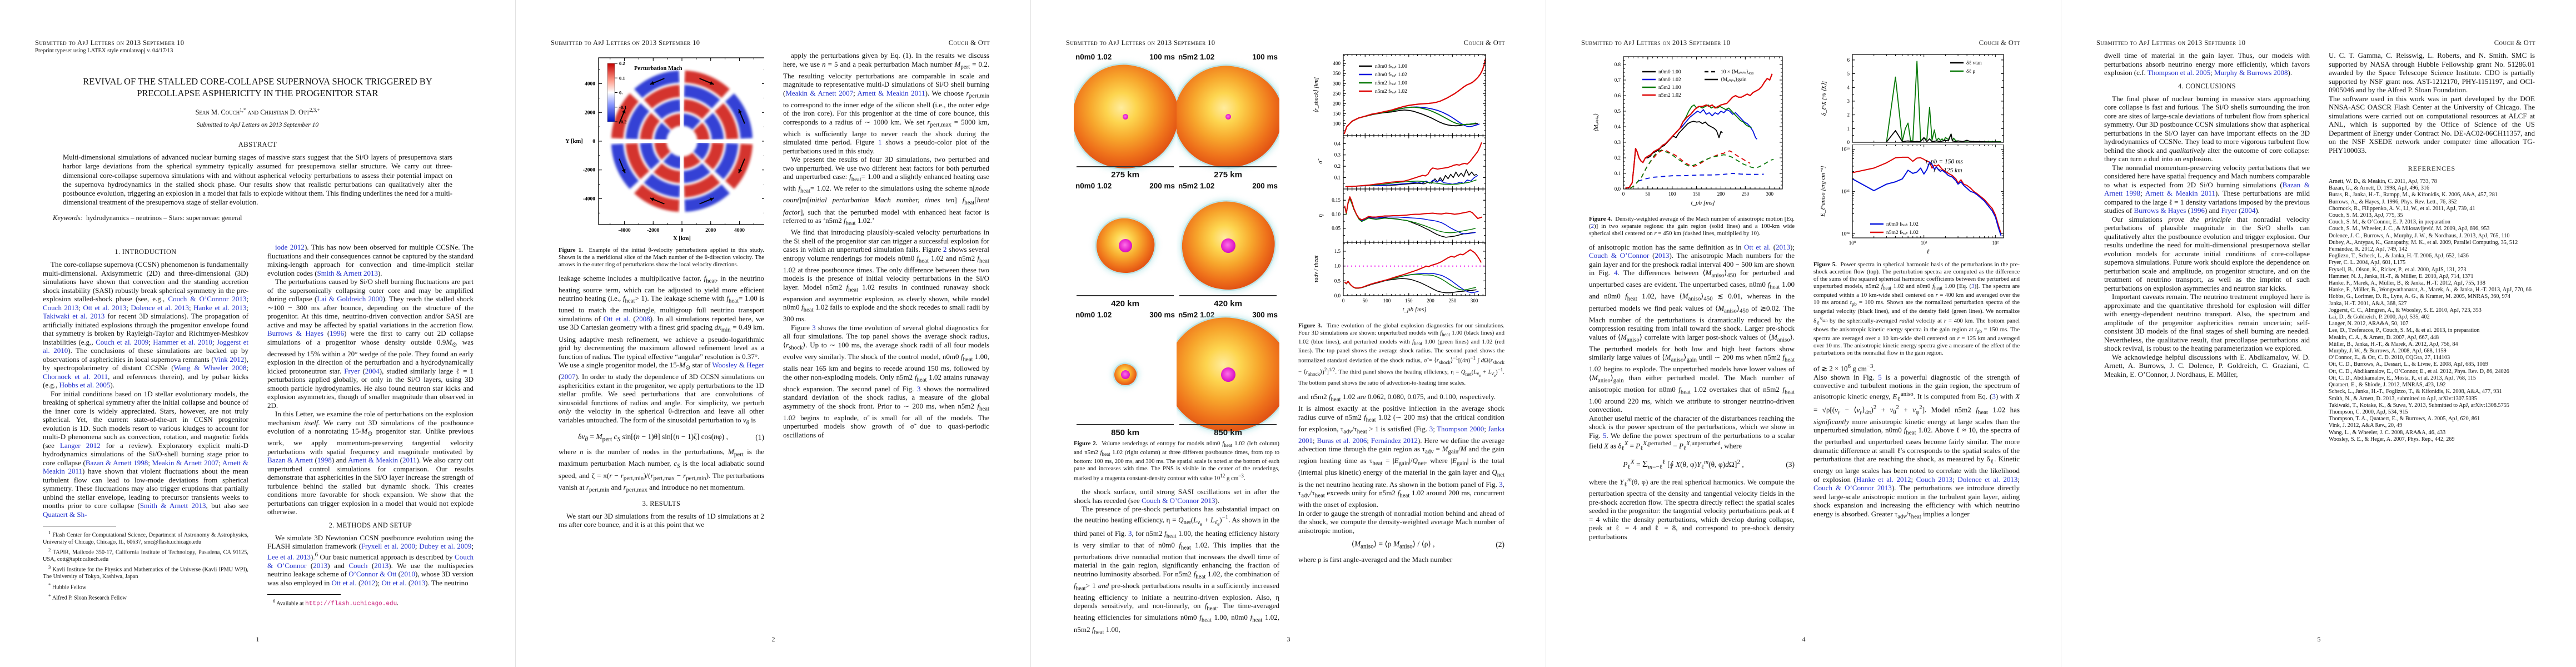 The image size is (2576, 667). What do you see at coordinates (739, 230) in the screenshot?
I see `svg-text: 4000` at bounding box center [739, 230].